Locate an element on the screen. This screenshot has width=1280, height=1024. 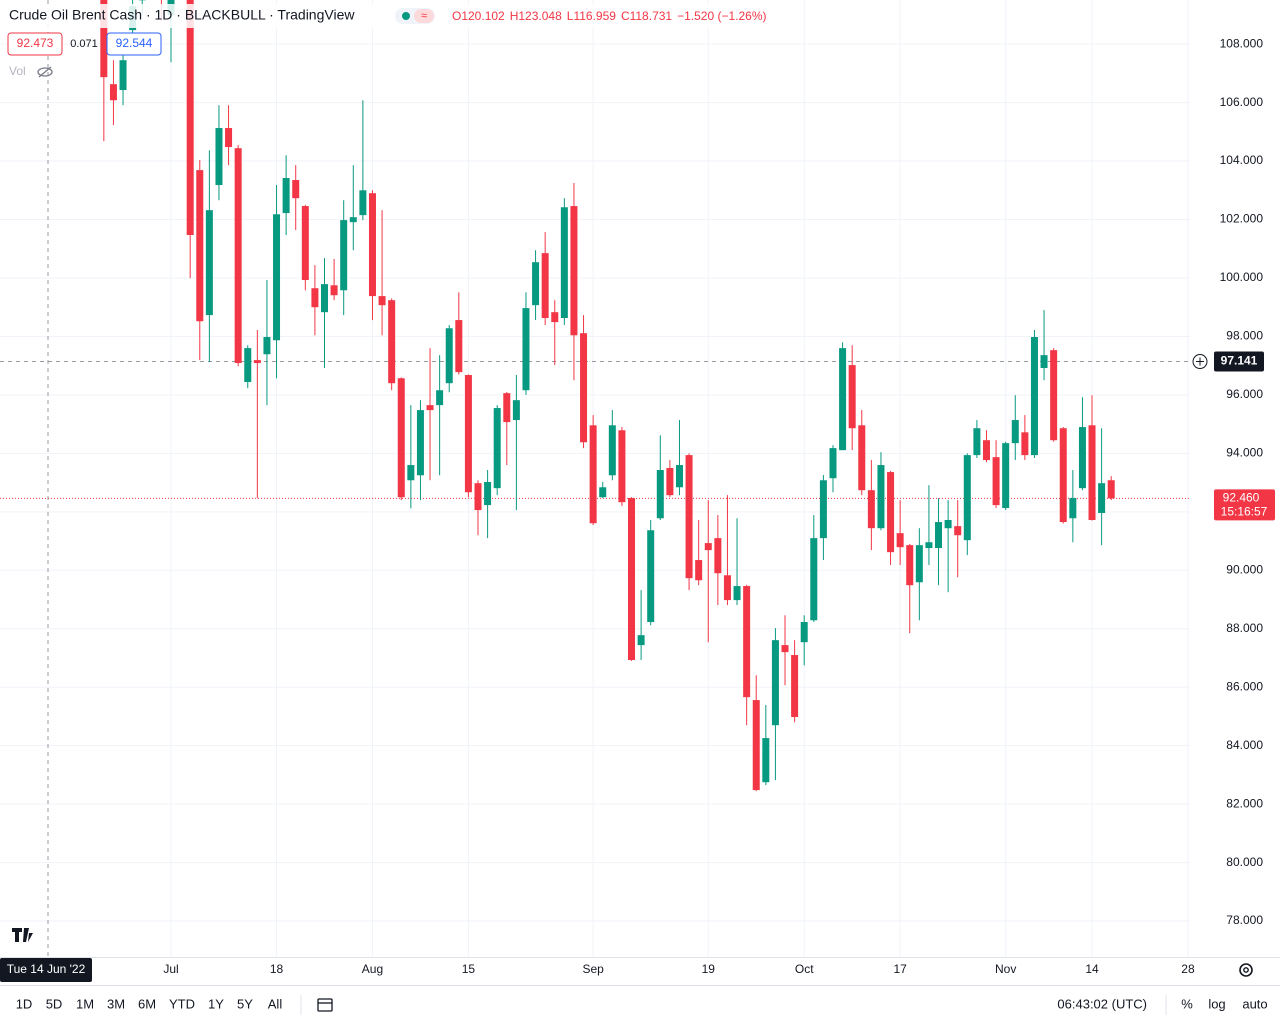
tv-logo-shape is located at coordinates (22, 935).